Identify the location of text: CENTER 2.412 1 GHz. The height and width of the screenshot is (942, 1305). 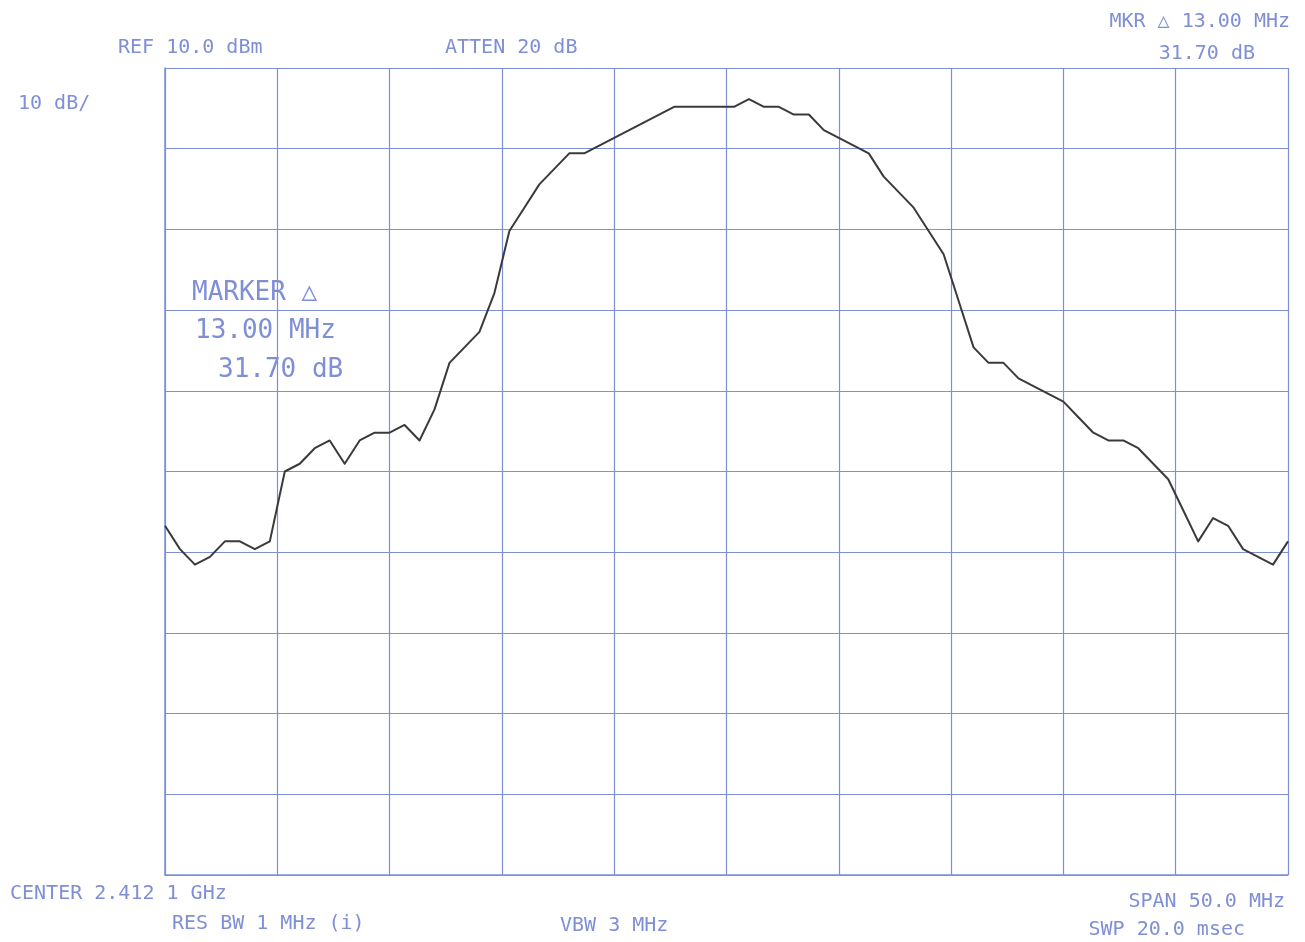
(118, 892).